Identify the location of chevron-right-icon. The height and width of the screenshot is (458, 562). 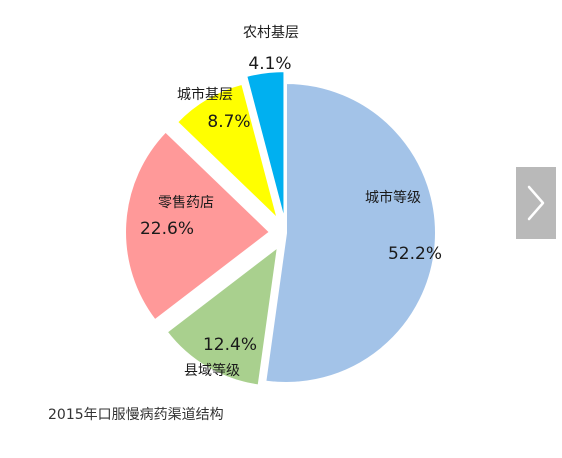
(536, 203).